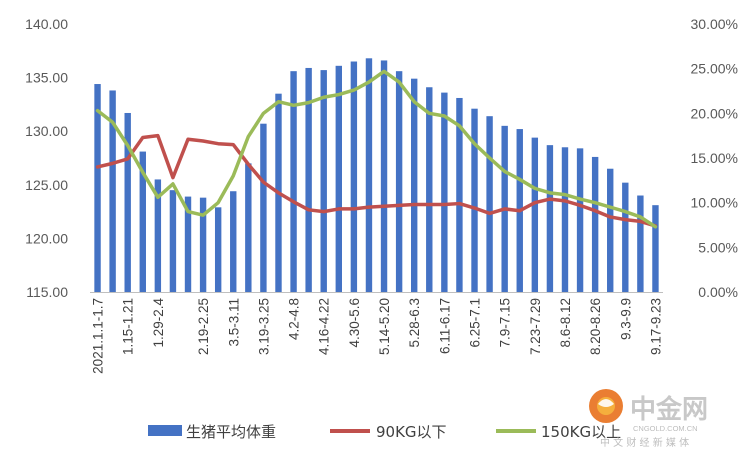  I want to click on watermark-brand: 中金网, so click(669, 409).